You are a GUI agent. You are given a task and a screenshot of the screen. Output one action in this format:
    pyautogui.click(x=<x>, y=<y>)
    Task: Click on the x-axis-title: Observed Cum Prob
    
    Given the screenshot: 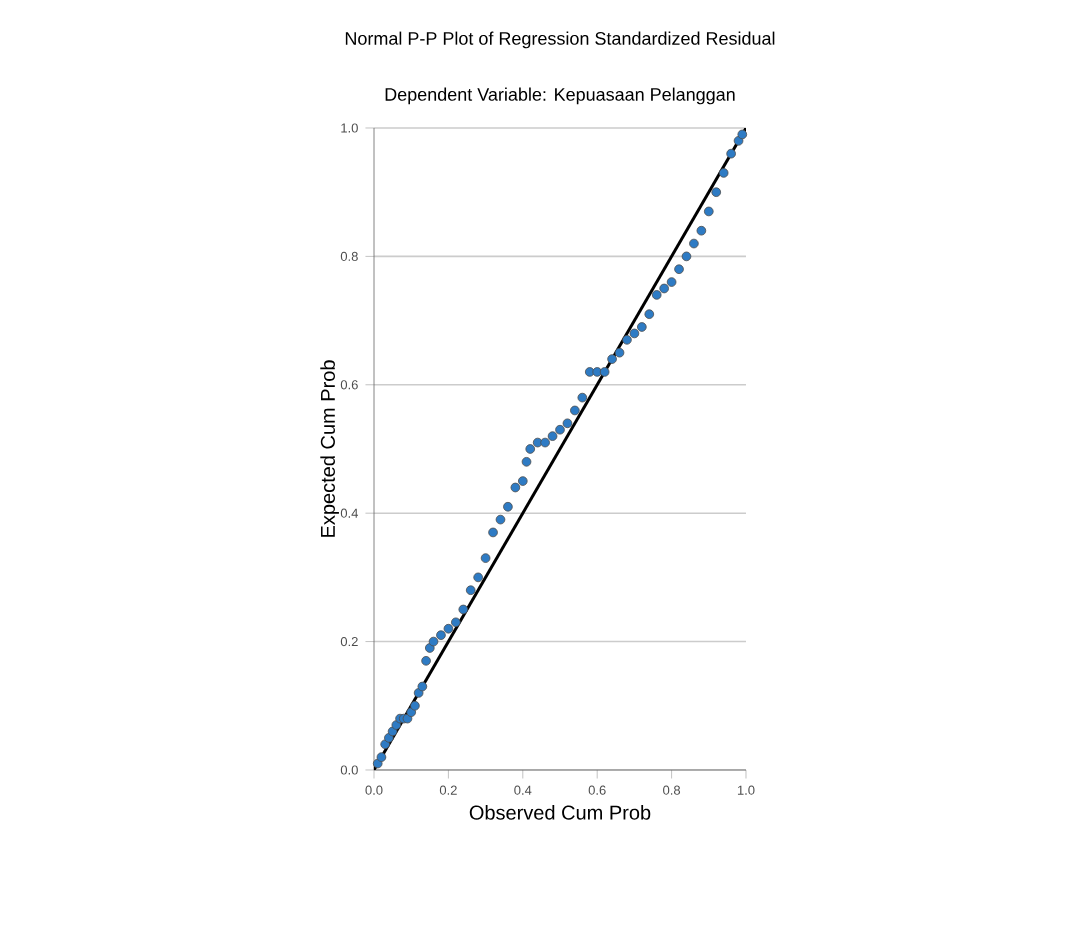 What is the action you would take?
    pyautogui.click(x=560, y=812)
    